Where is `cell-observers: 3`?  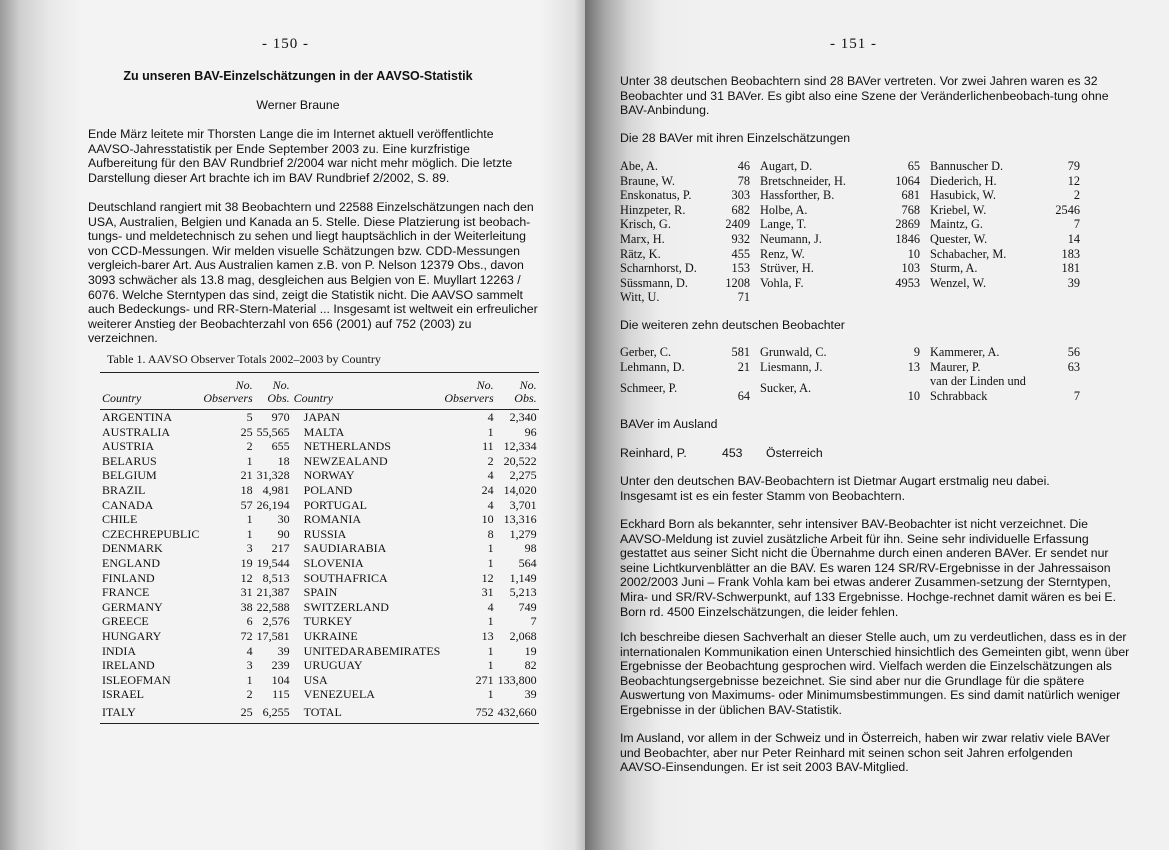
cell-observers: 3 is located at coordinates (249, 665).